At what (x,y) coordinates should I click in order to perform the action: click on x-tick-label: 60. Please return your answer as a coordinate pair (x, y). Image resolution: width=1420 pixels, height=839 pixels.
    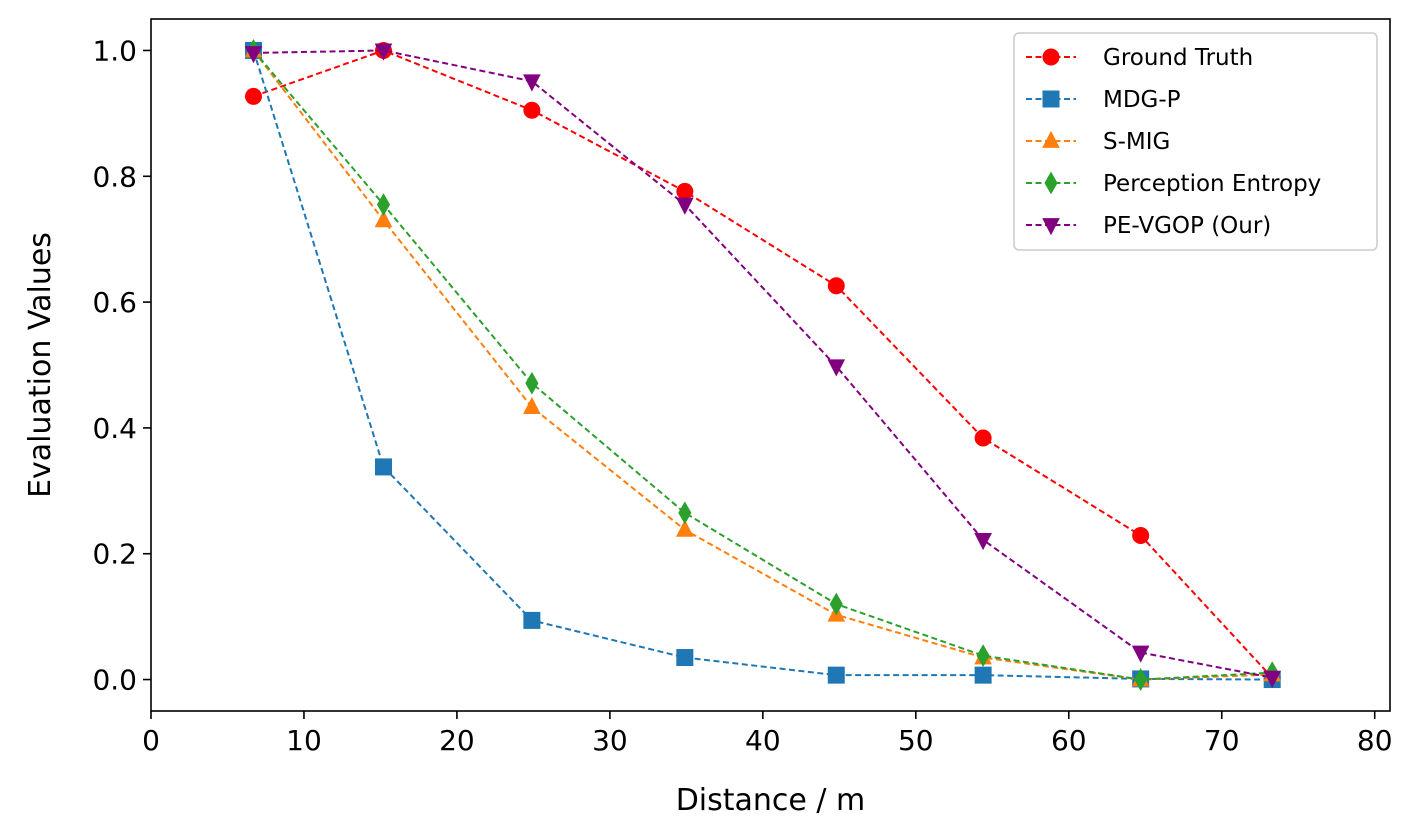
    Looking at the image, I should click on (1069, 740).